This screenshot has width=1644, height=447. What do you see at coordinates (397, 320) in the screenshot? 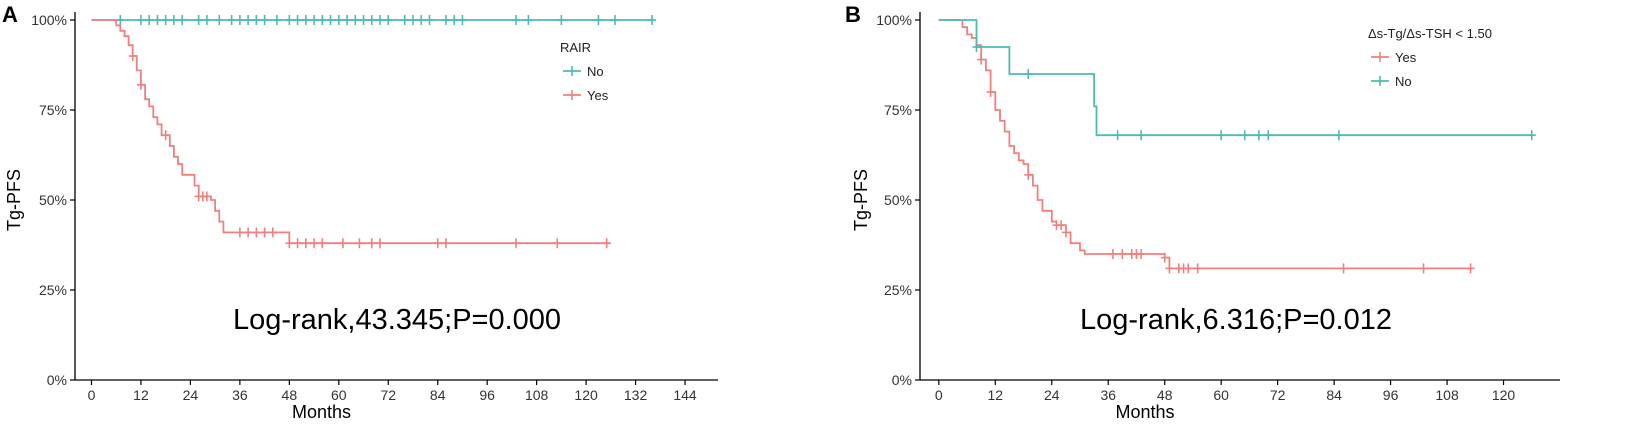
I see `logrank-annotation: Log-rank,43.345;P=0.000` at bounding box center [397, 320].